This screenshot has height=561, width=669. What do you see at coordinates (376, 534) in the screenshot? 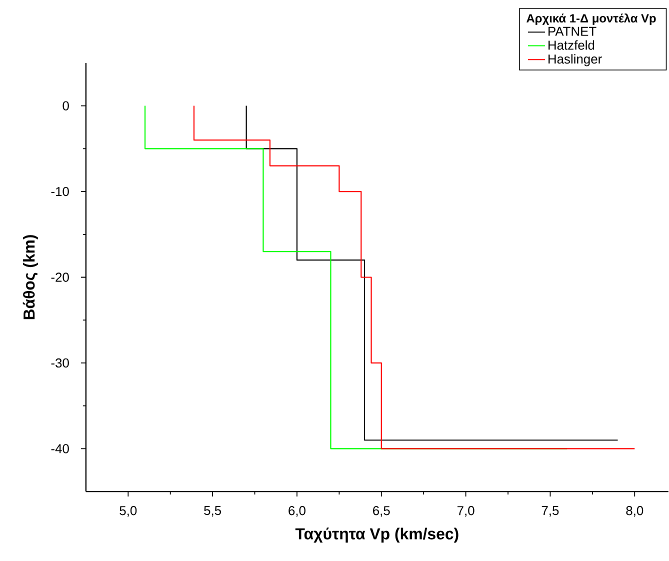
I see `x-axis-title: Ταχύτητα Vp (km/sec)` at bounding box center [376, 534].